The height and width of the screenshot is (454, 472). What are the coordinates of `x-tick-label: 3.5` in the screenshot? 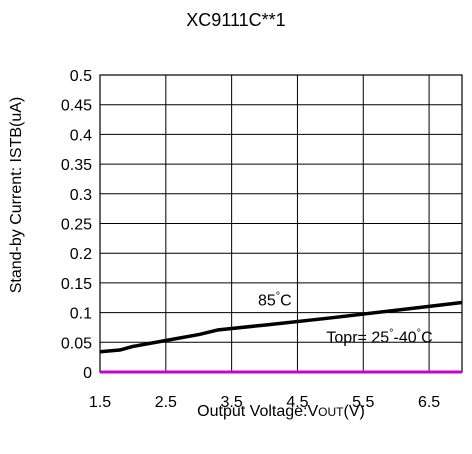 It's located at (232, 402).